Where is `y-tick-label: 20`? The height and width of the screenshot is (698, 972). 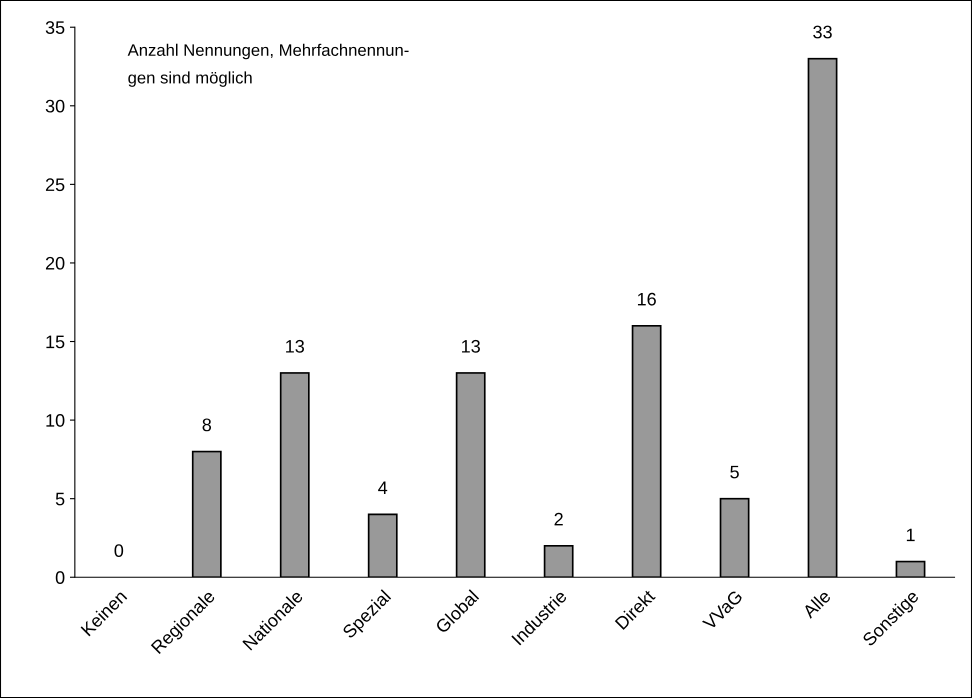
y-tick-label: 20 is located at coordinates (55, 263).